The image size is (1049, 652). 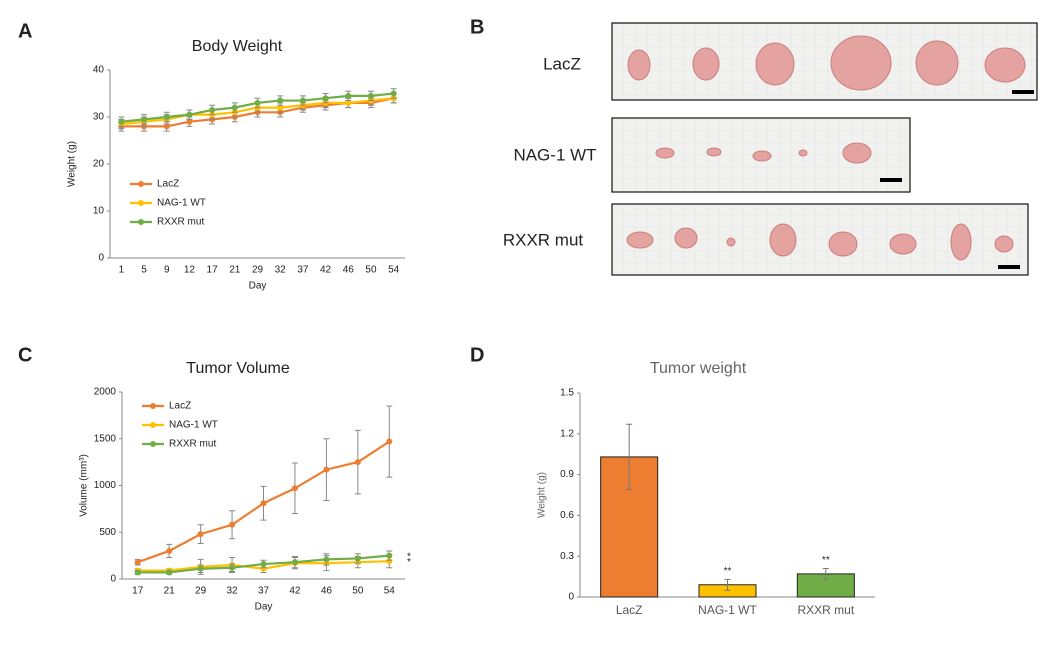 What do you see at coordinates (84, 485) in the screenshot?
I see `y-axis-label: Volume (mm³)` at bounding box center [84, 485].